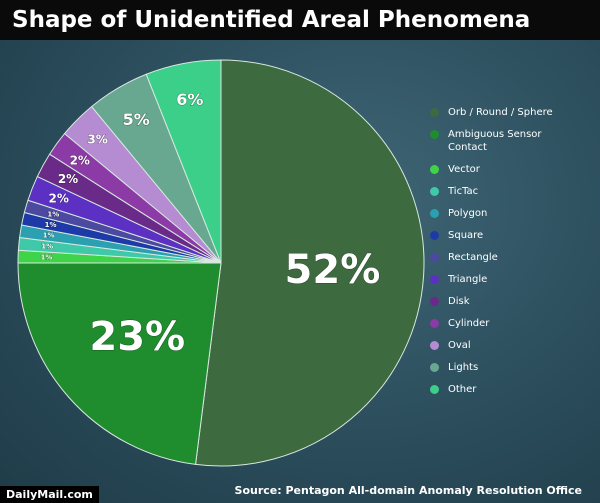  Describe the element at coordinates (494, 169) in the screenshot. I see `legend-item: Vector` at that location.